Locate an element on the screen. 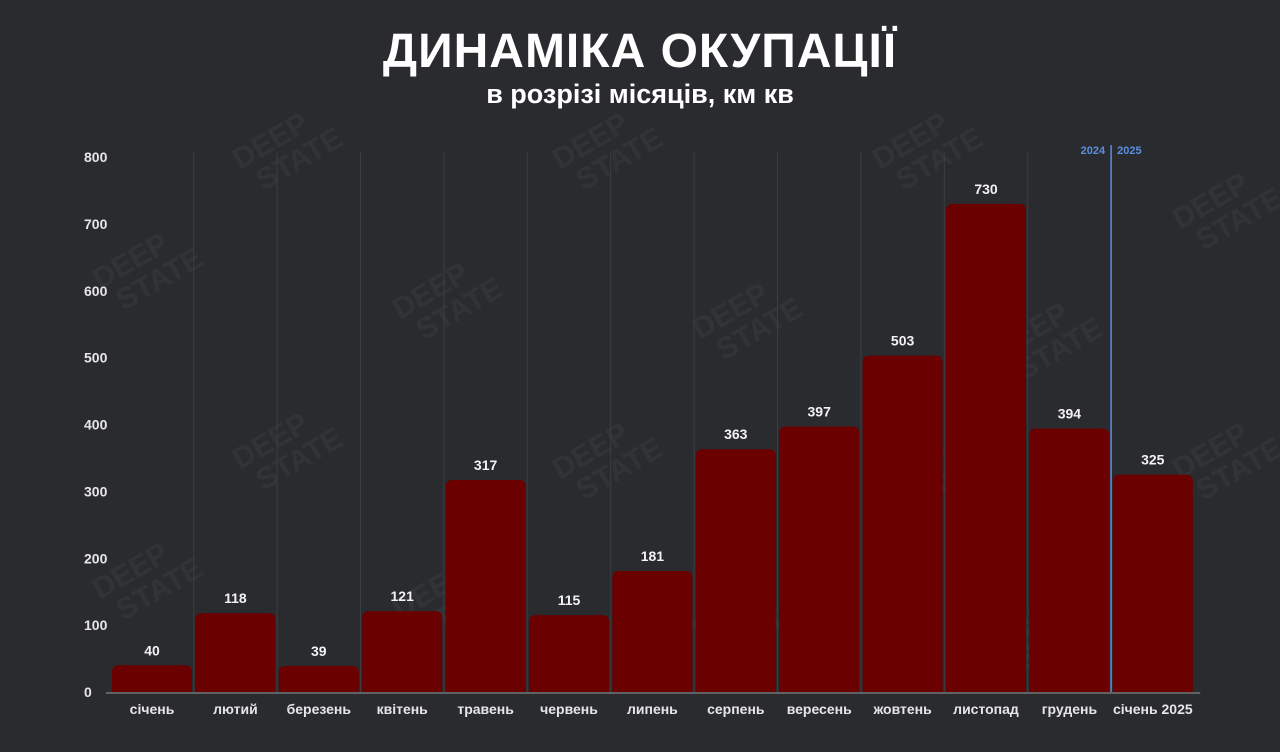 This screenshot has width=1280, height=752. year-divider: 2024 2025 is located at coordinates (1111, 418).